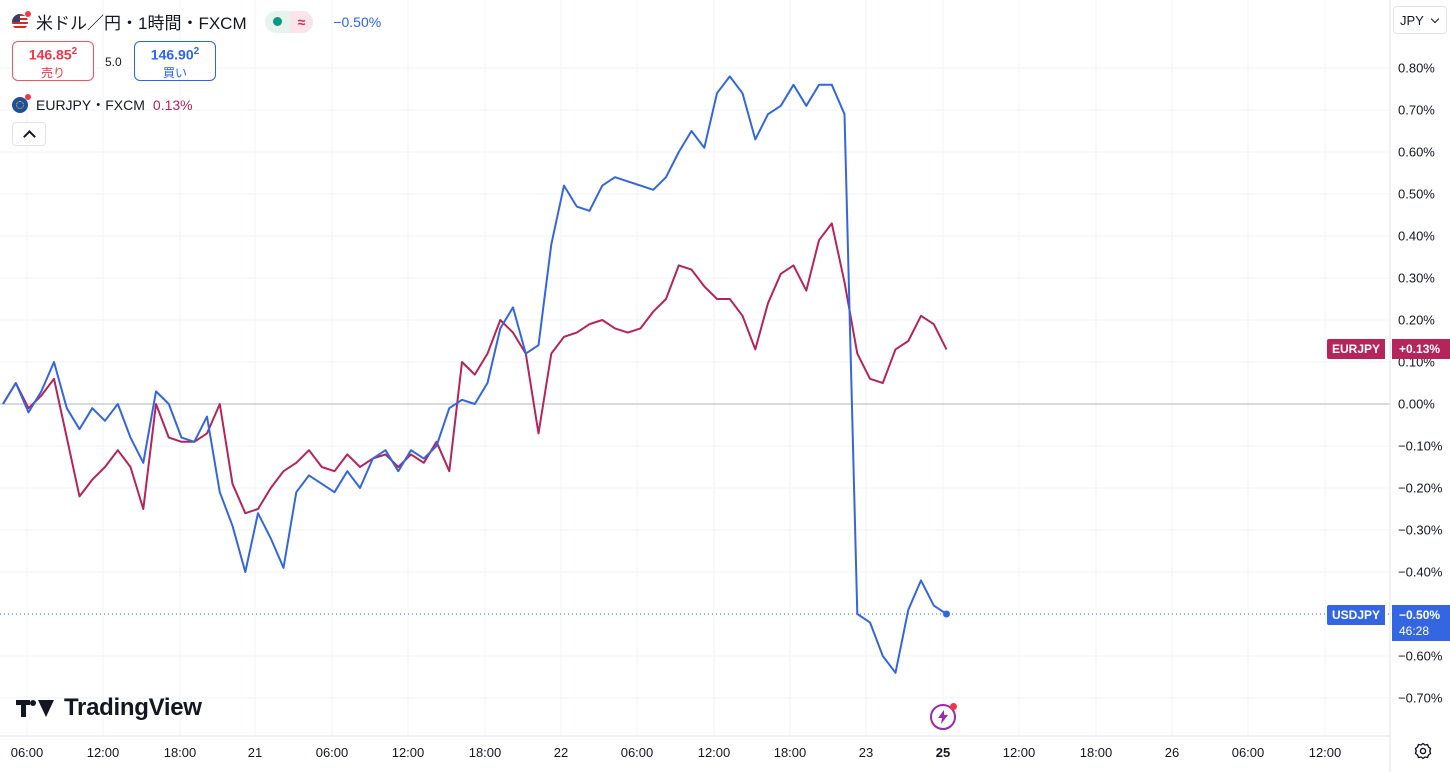  I want to click on y-tick-label: 0.00%, so click(1416, 404).